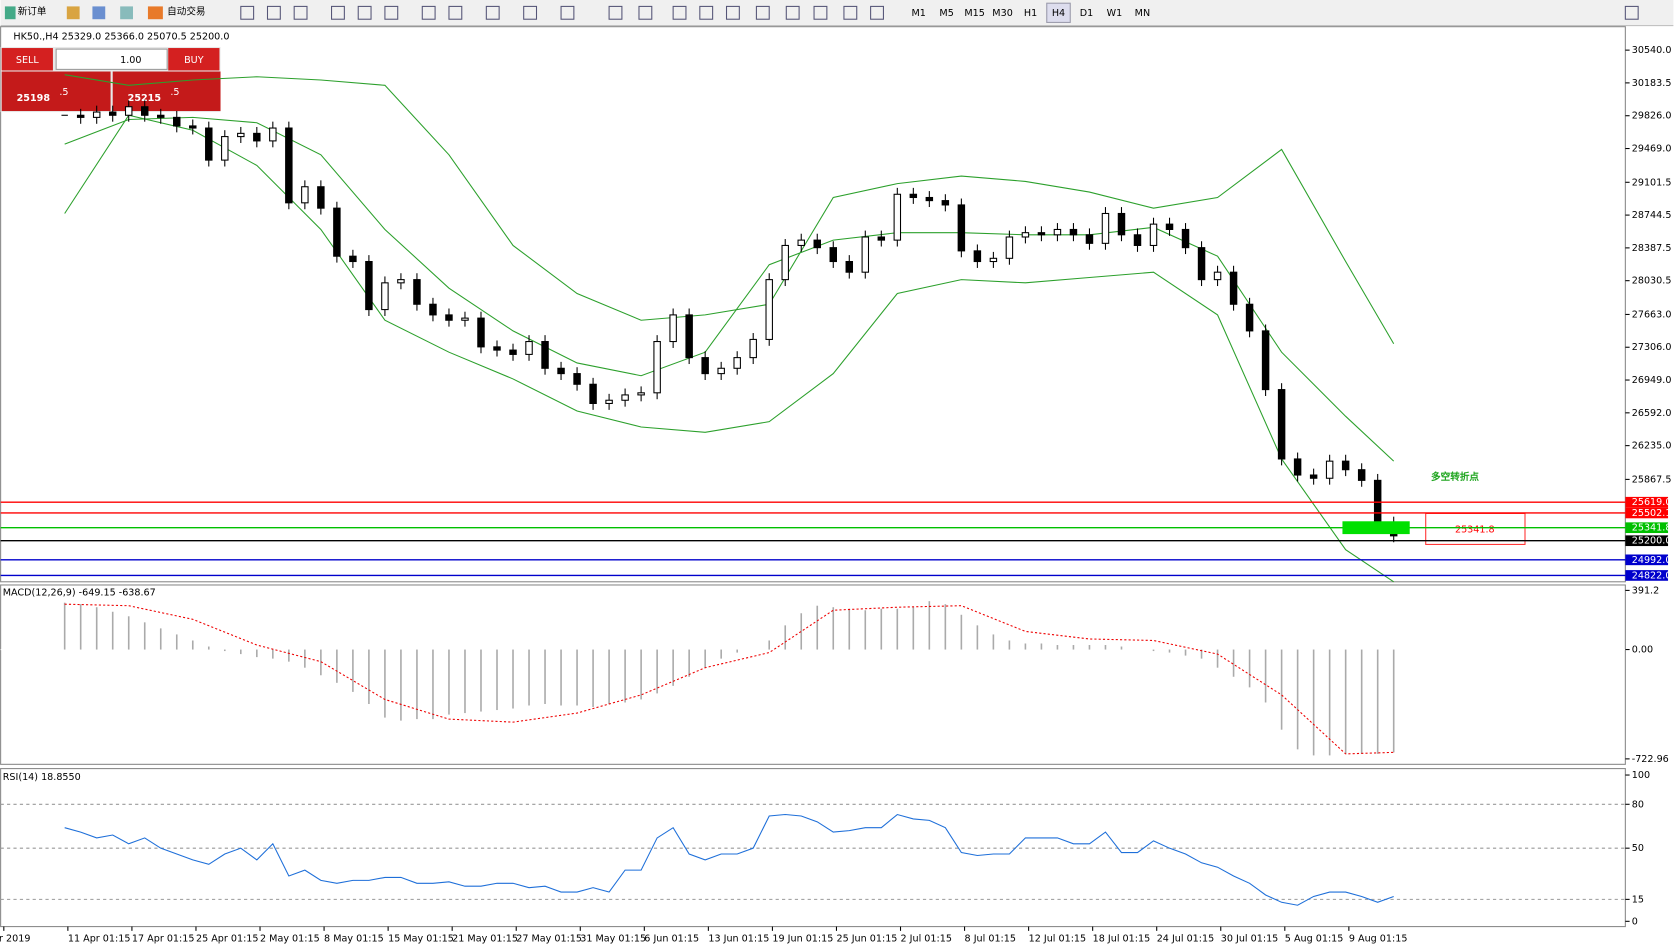 The image size is (1674, 949). I want to click on sell-price: 25198, so click(34, 98).